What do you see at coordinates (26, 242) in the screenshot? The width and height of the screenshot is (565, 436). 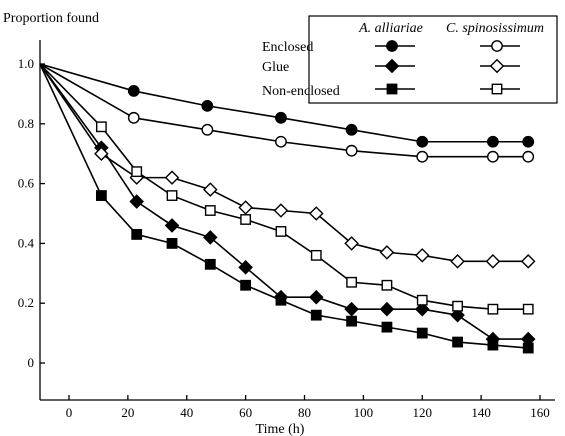 I see `y-tick-label: 0.4` at bounding box center [26, 242].